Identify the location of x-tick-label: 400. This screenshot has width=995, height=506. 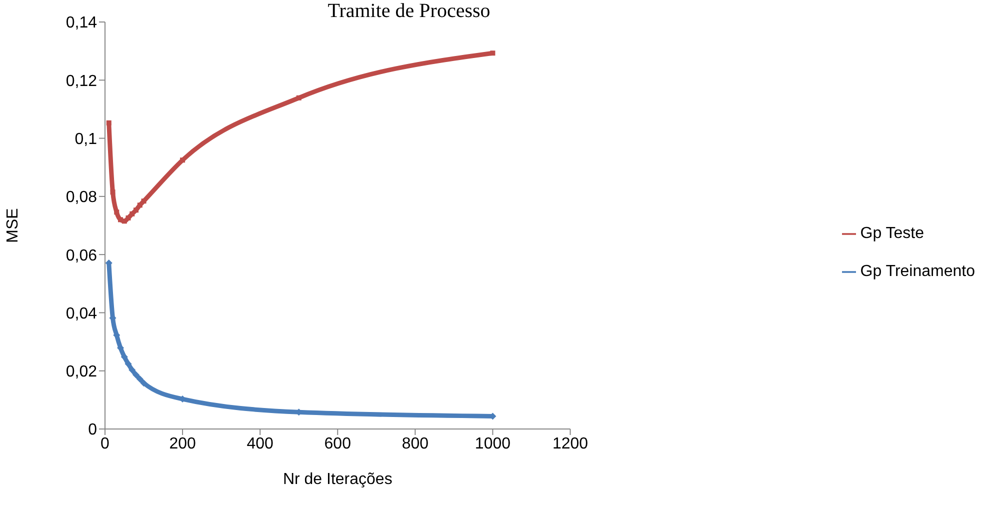
(260, 443).